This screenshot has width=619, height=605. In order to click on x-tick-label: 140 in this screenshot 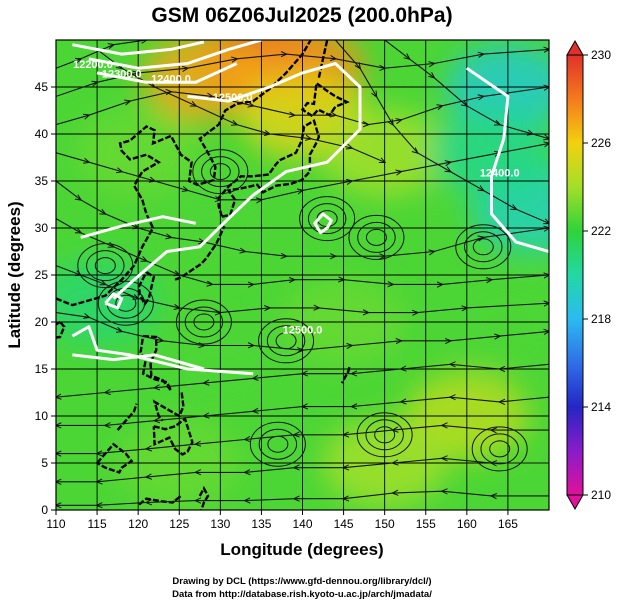, I will do `click(302, 524)`.